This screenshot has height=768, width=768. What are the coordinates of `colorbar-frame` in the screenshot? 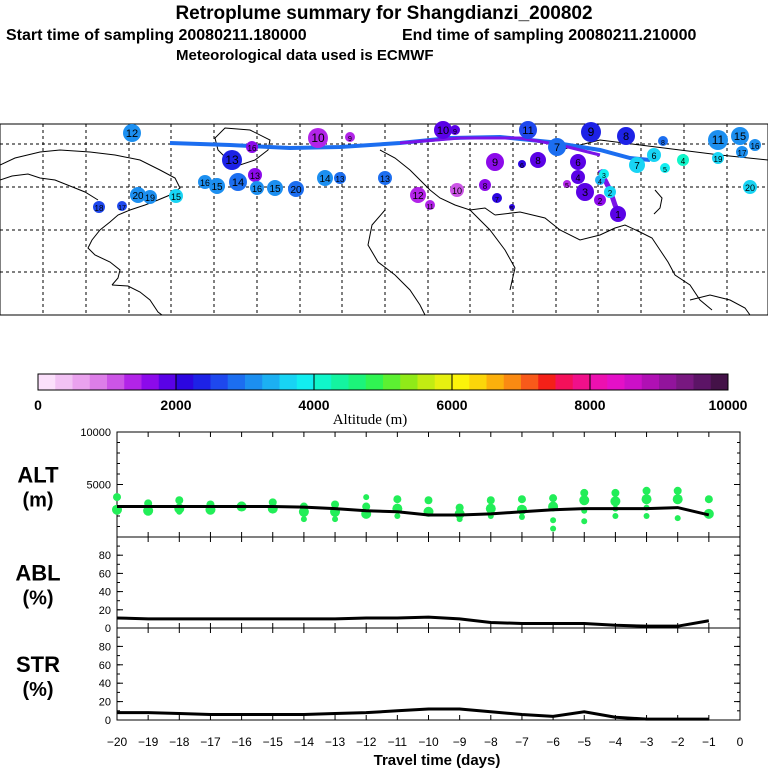 It's located at (383, 382).